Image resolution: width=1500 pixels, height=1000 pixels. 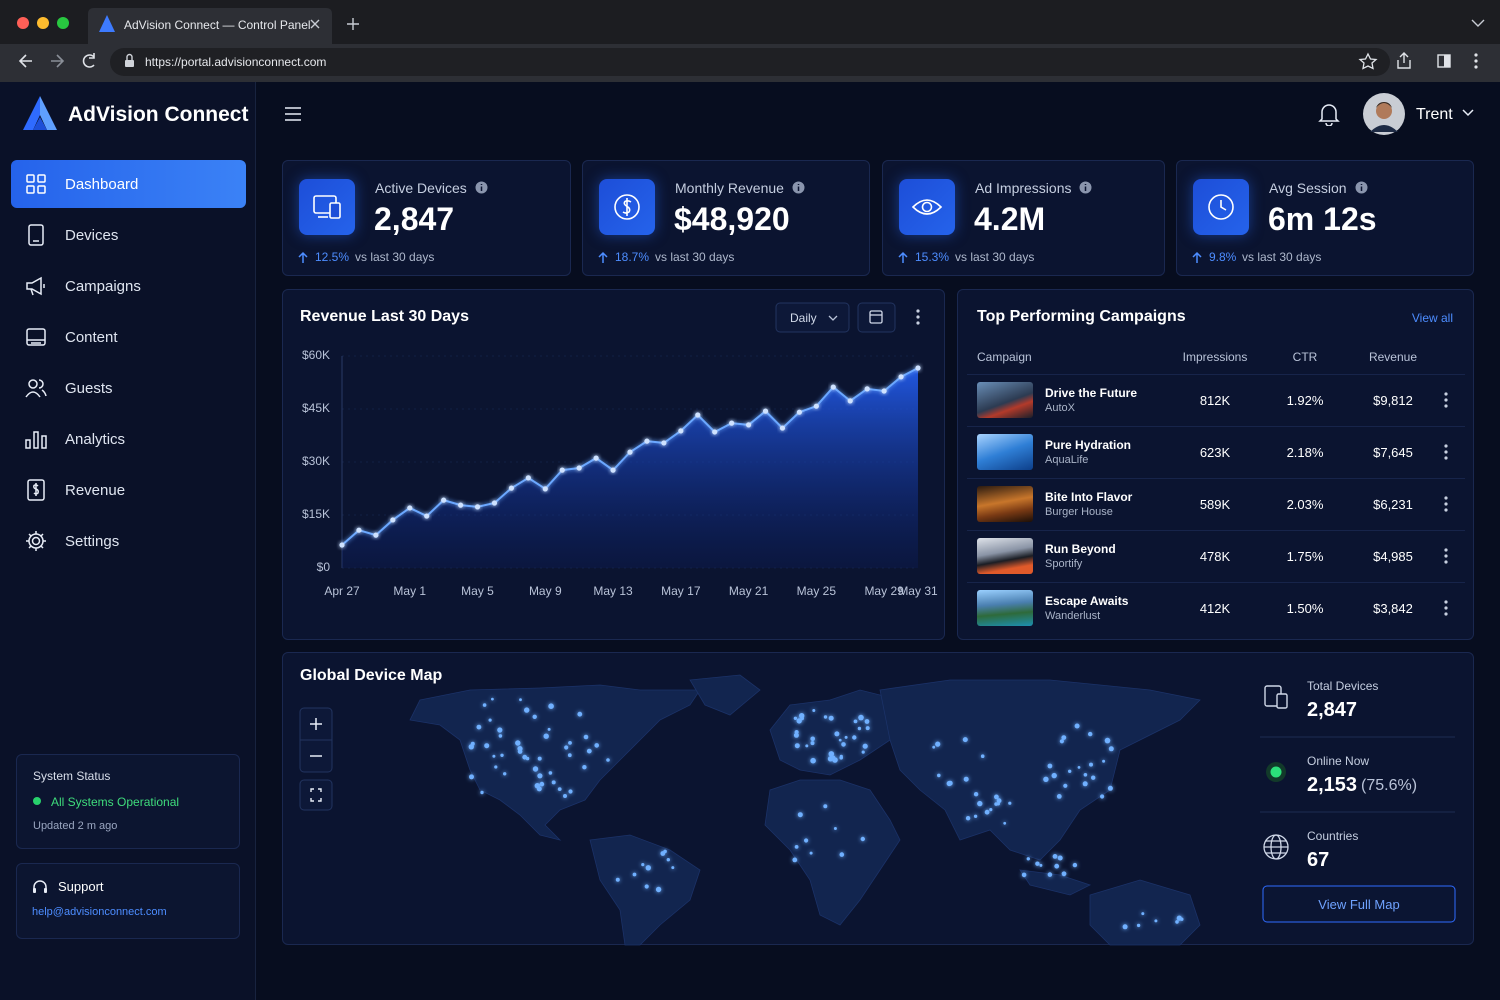 What do you see at coordinates (324, 567) in the screenshot?
I see `y-tick-label: $0` at bounding box center [324, 567].